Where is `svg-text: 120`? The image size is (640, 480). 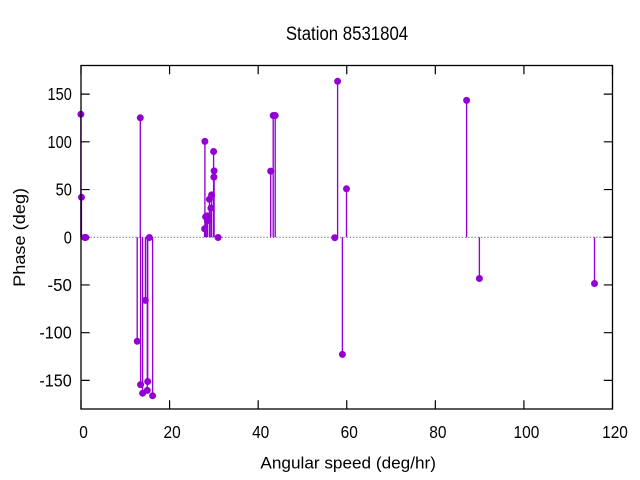
svg-text: 120 is located at coordinates (615, 432).